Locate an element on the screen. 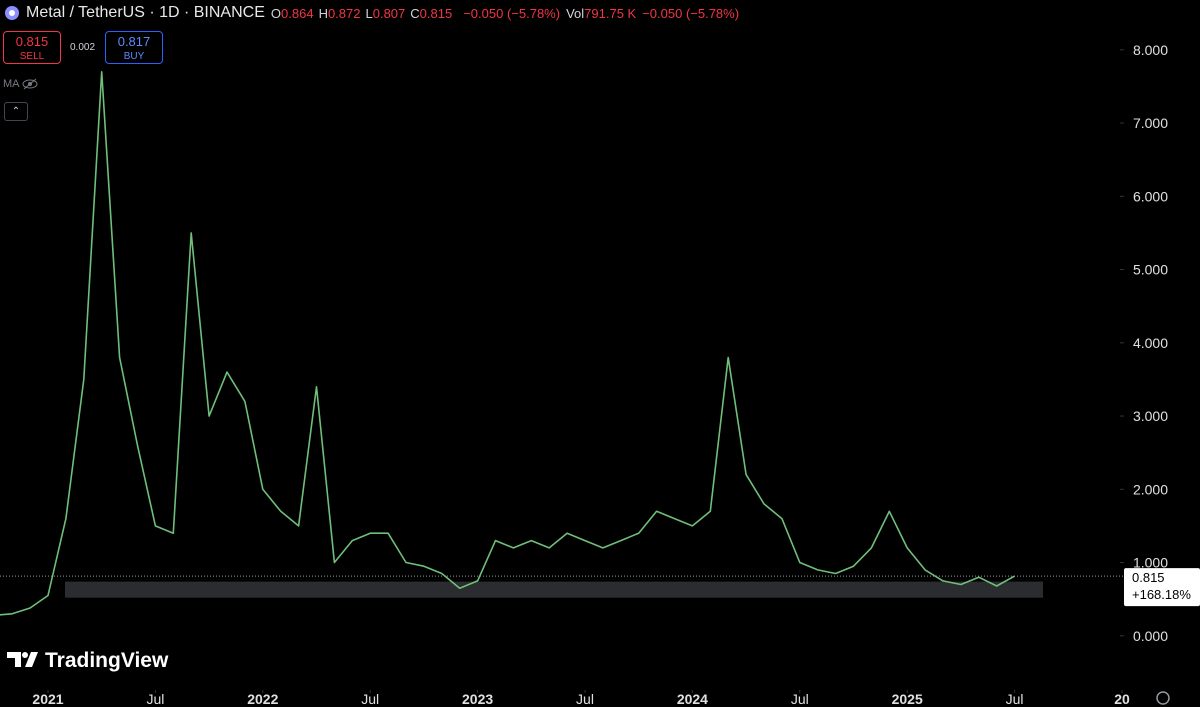 The image size is (1200, 707). y-tick-label: 6.000 is located at coordinates (1150, 196).